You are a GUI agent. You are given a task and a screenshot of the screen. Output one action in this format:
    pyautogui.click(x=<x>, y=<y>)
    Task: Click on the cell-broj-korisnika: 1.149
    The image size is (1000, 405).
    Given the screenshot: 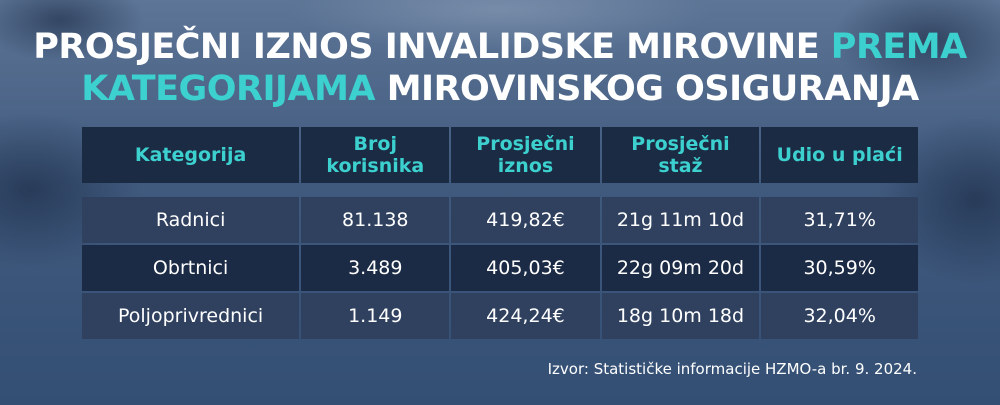 What is the action you would take?
    pyautogui.click(x=375, y=316)
    